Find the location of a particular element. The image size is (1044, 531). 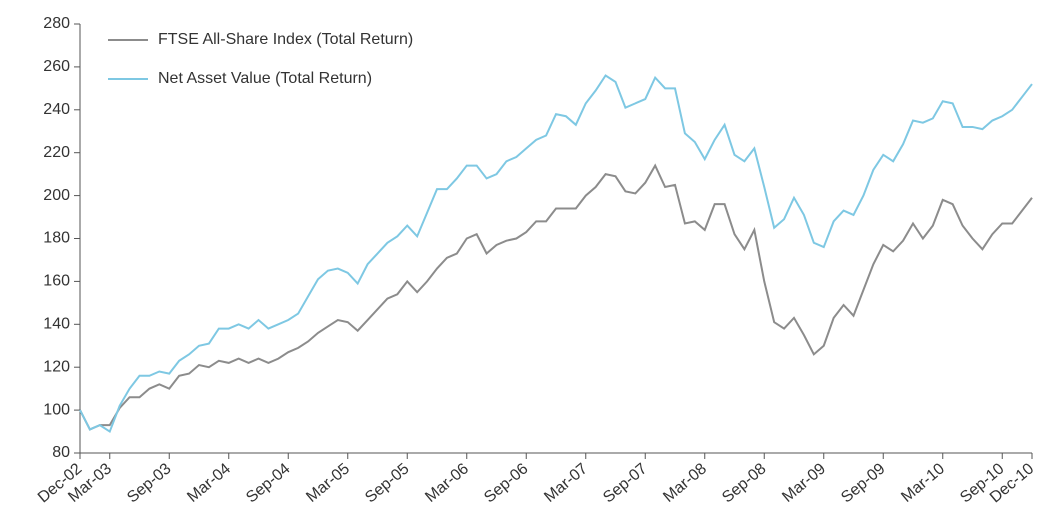

x-tick-label: Mar-10 is located at coordinates (923, 483).